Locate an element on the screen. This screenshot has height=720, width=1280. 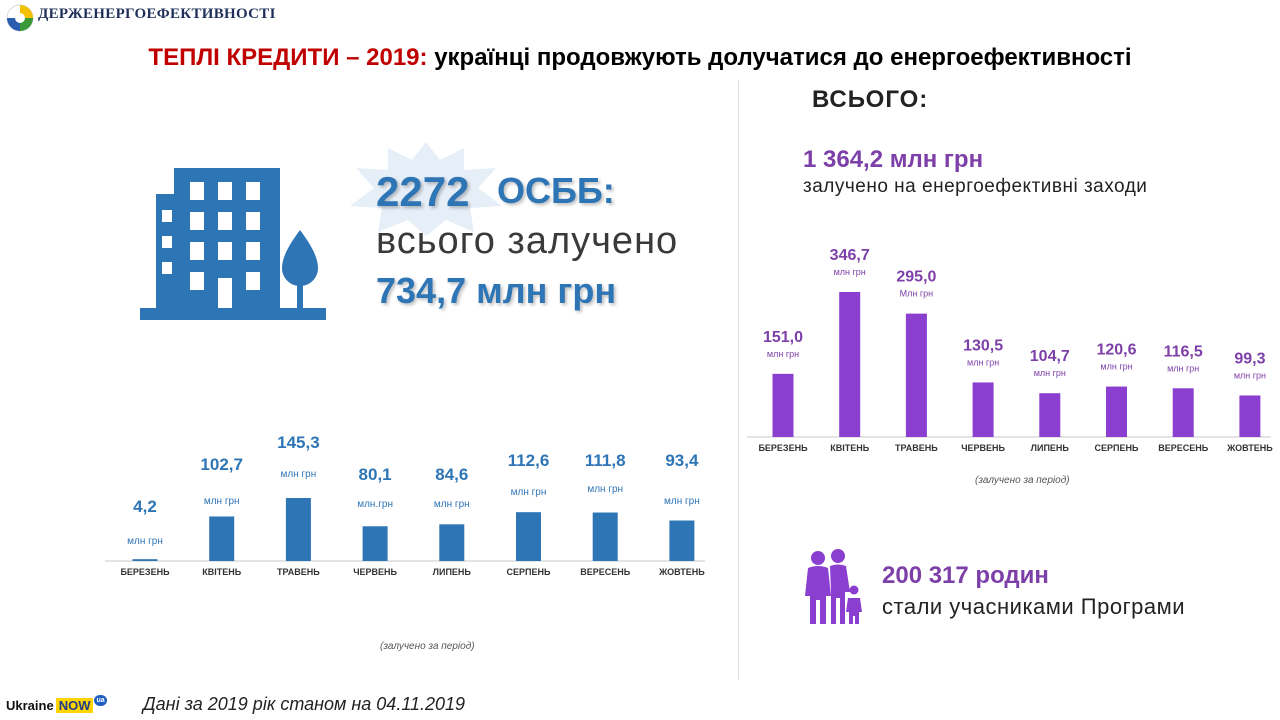
value-label-0: 4,2 is located at coordinates (145, 506).